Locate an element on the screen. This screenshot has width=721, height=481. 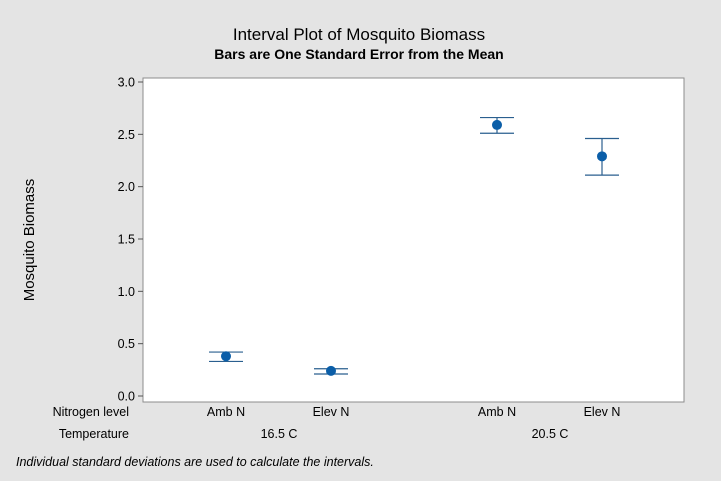
x-row-label: Temperature is located at coordinates (94, 434).